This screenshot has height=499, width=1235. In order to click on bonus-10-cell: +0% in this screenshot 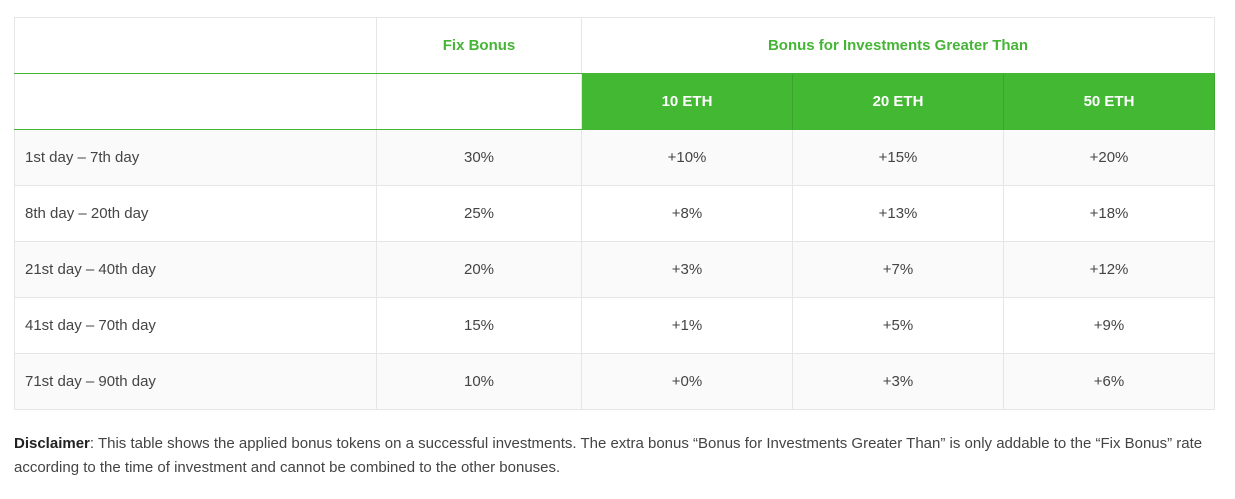, I will do `click(687, 381)`.